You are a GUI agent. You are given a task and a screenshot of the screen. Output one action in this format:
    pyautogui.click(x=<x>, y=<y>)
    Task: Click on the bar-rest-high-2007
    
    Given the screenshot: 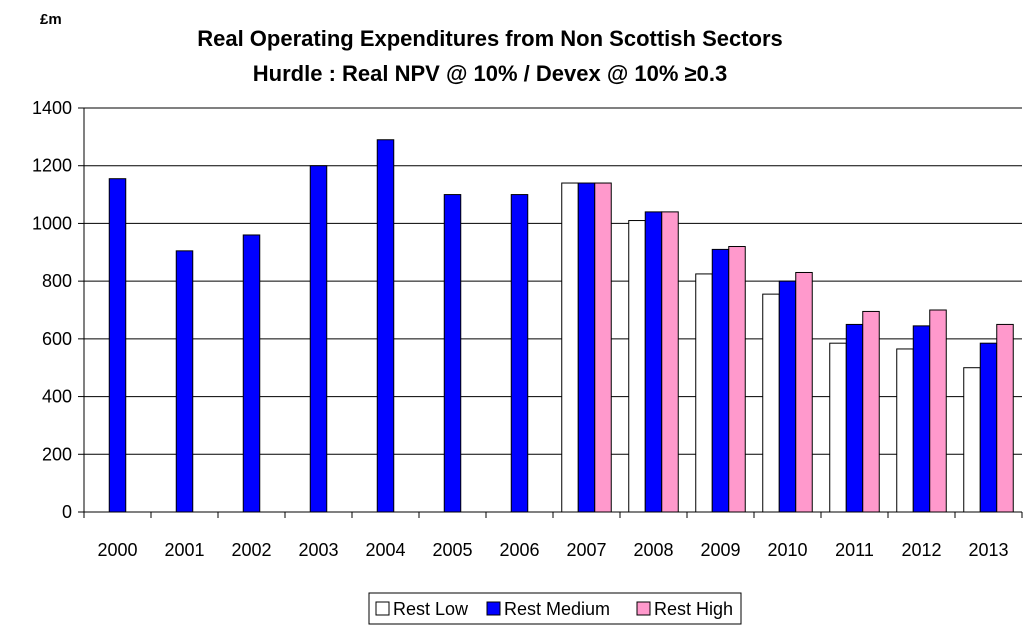 What is the action you would take?
    pyautogui.click(x=603, y=347)
    